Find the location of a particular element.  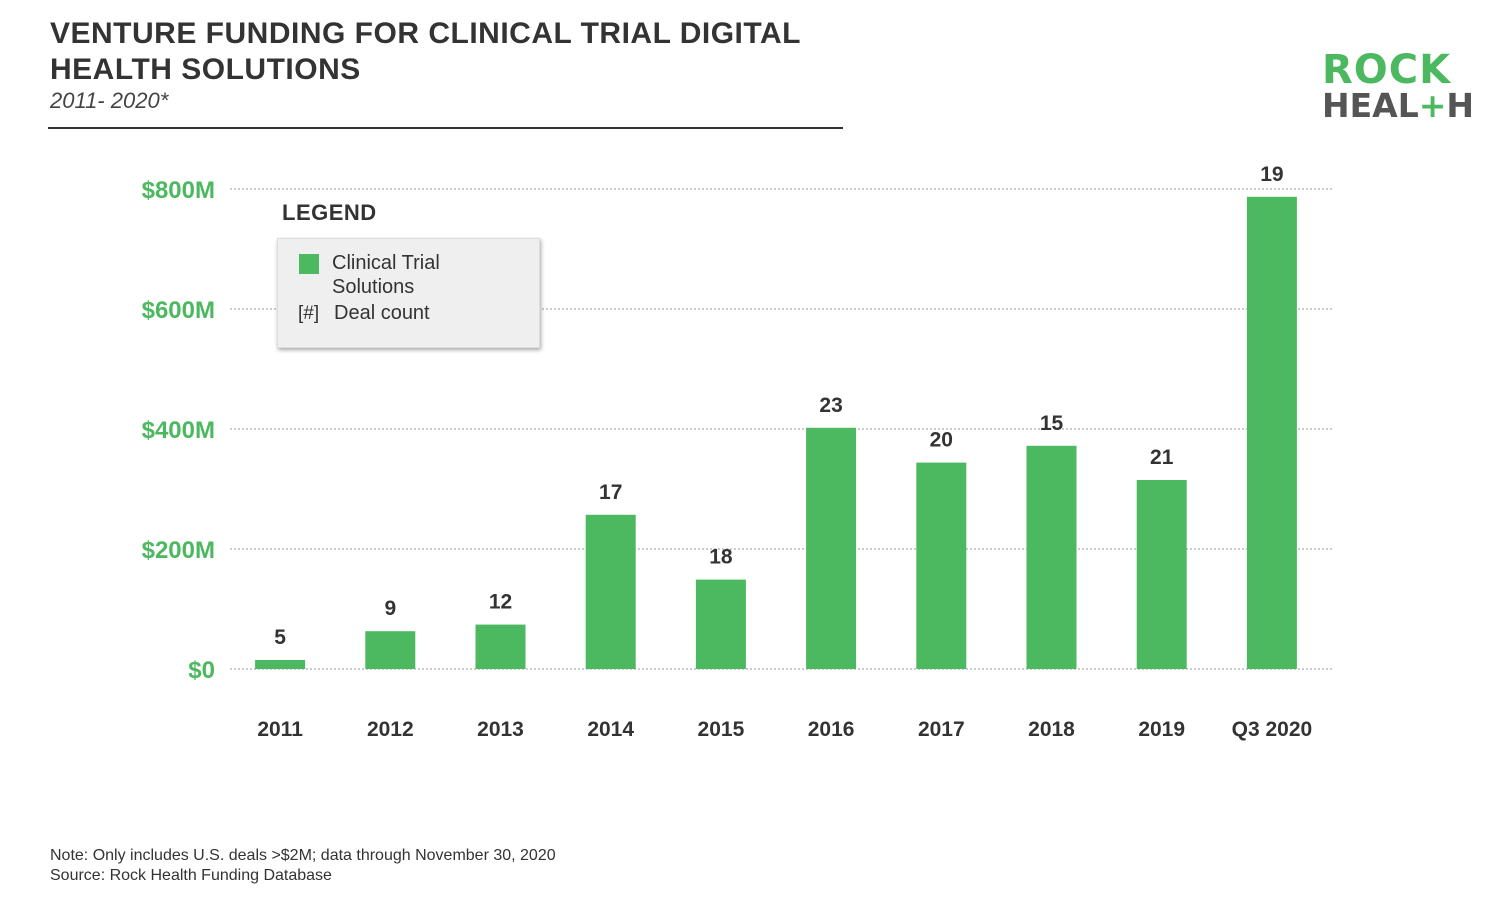

rock-health-logo: ROCK HEAL+H is located at coordinates (1398, 86).